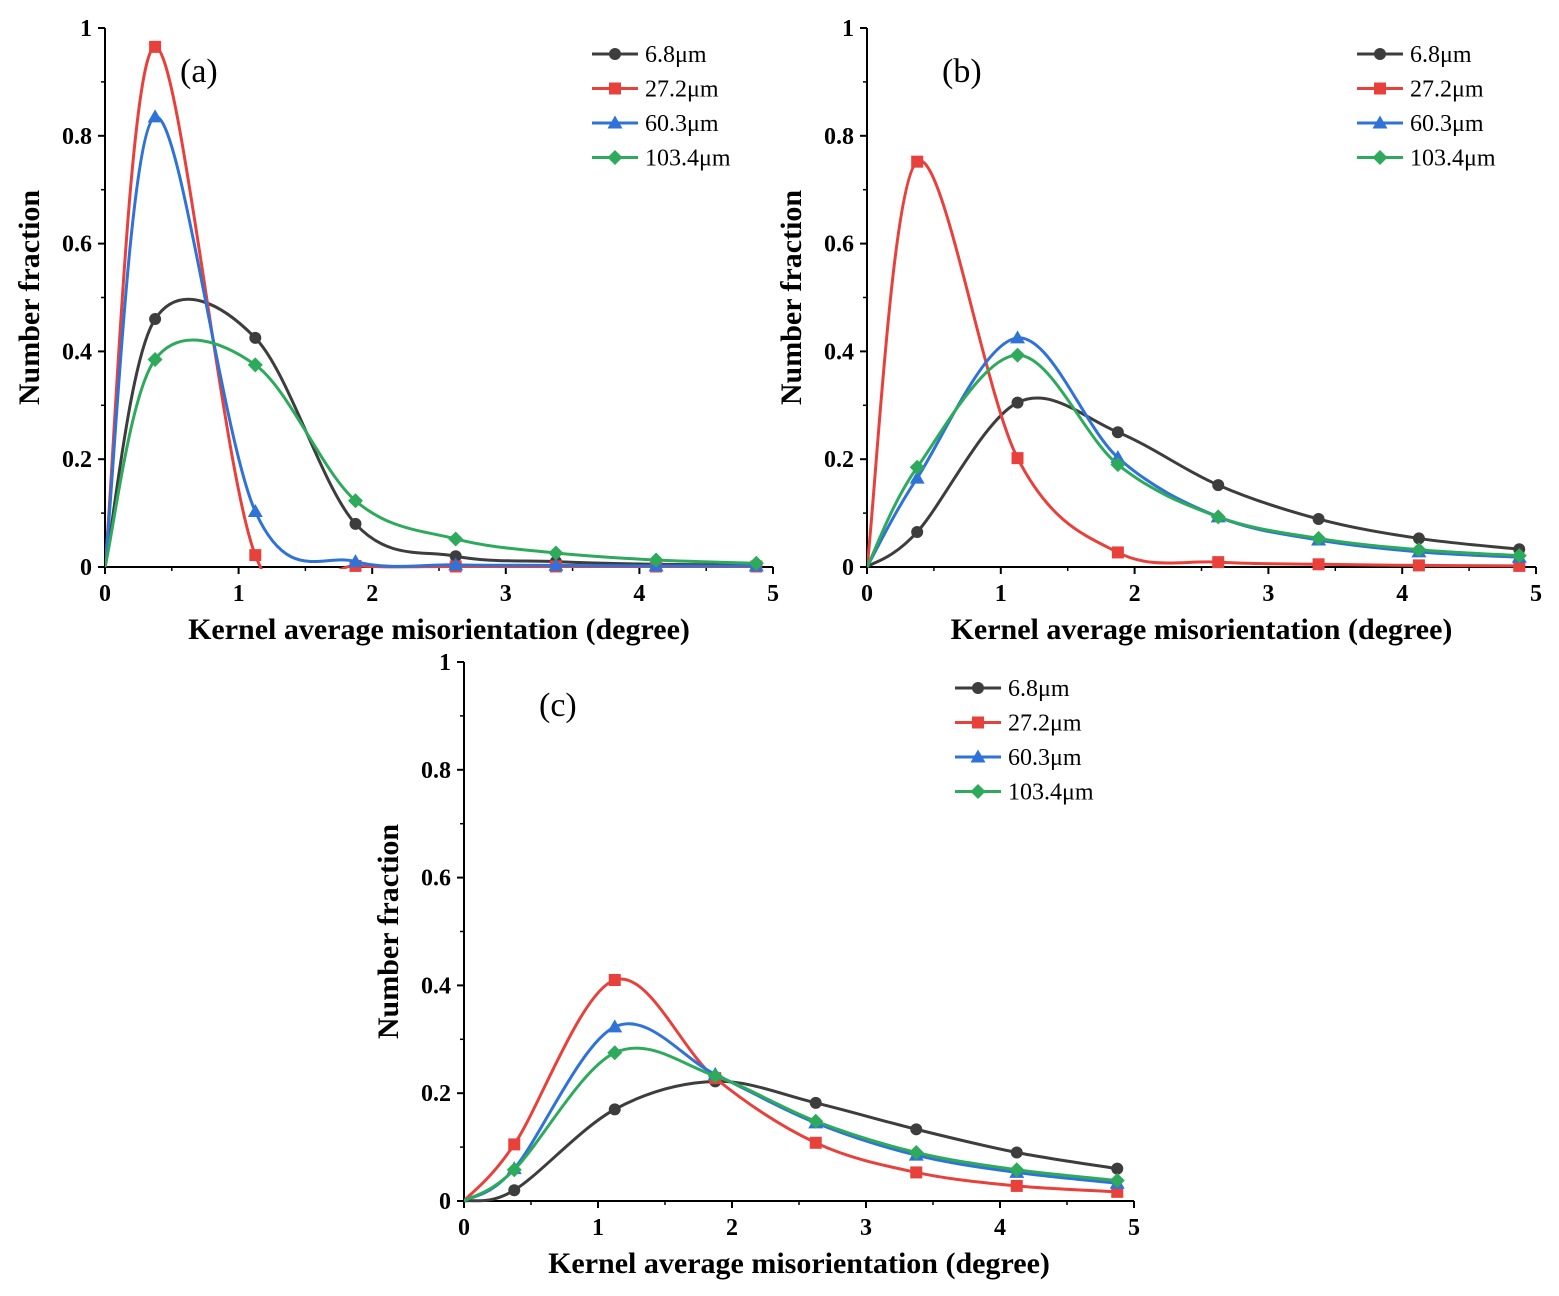  I want to click on x-tick-label: 5, so click(1536, 594).